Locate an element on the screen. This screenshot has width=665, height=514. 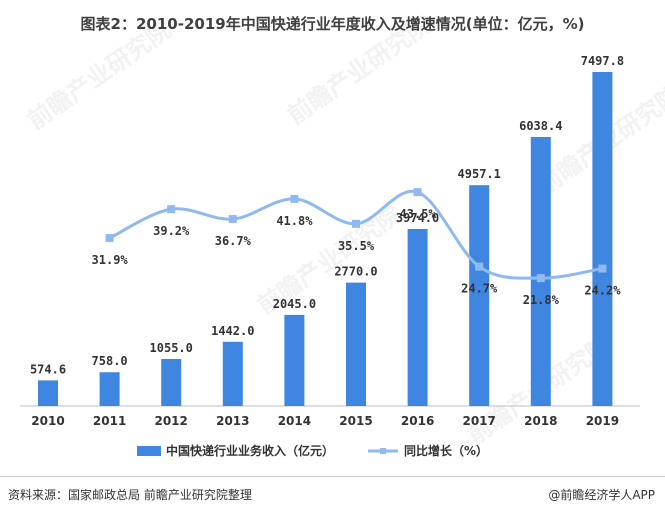
x-tick-label: 2011 is located at coordinates (109, 421).